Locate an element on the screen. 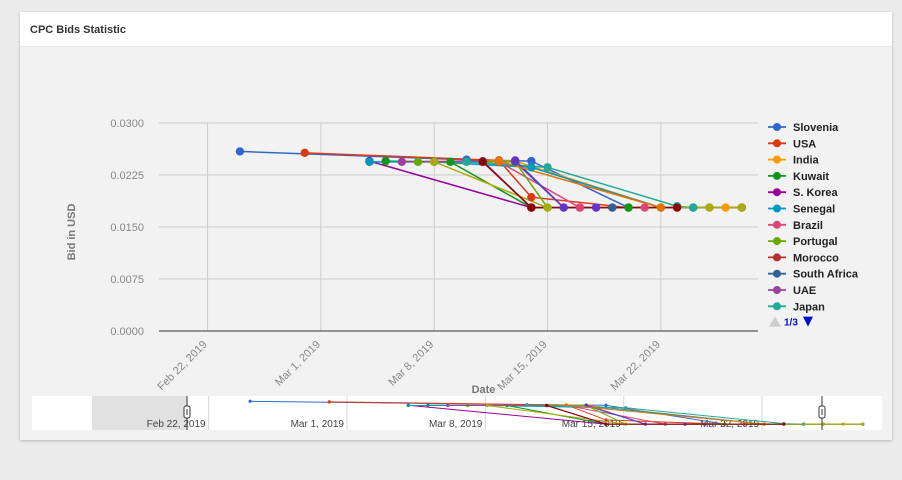 The image size is (902, 480). legend-entry: Portugal is located at coordinates (815, 242).